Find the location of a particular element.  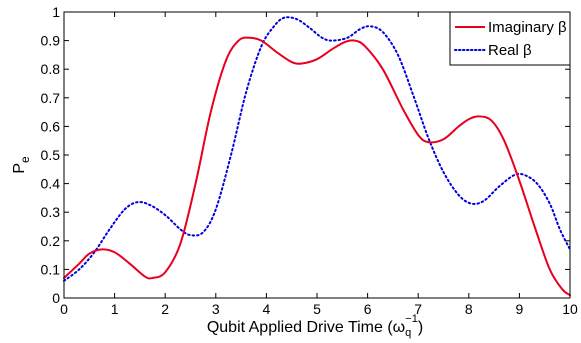

x-tick-label: 1 is located at coordinates (115, 309).